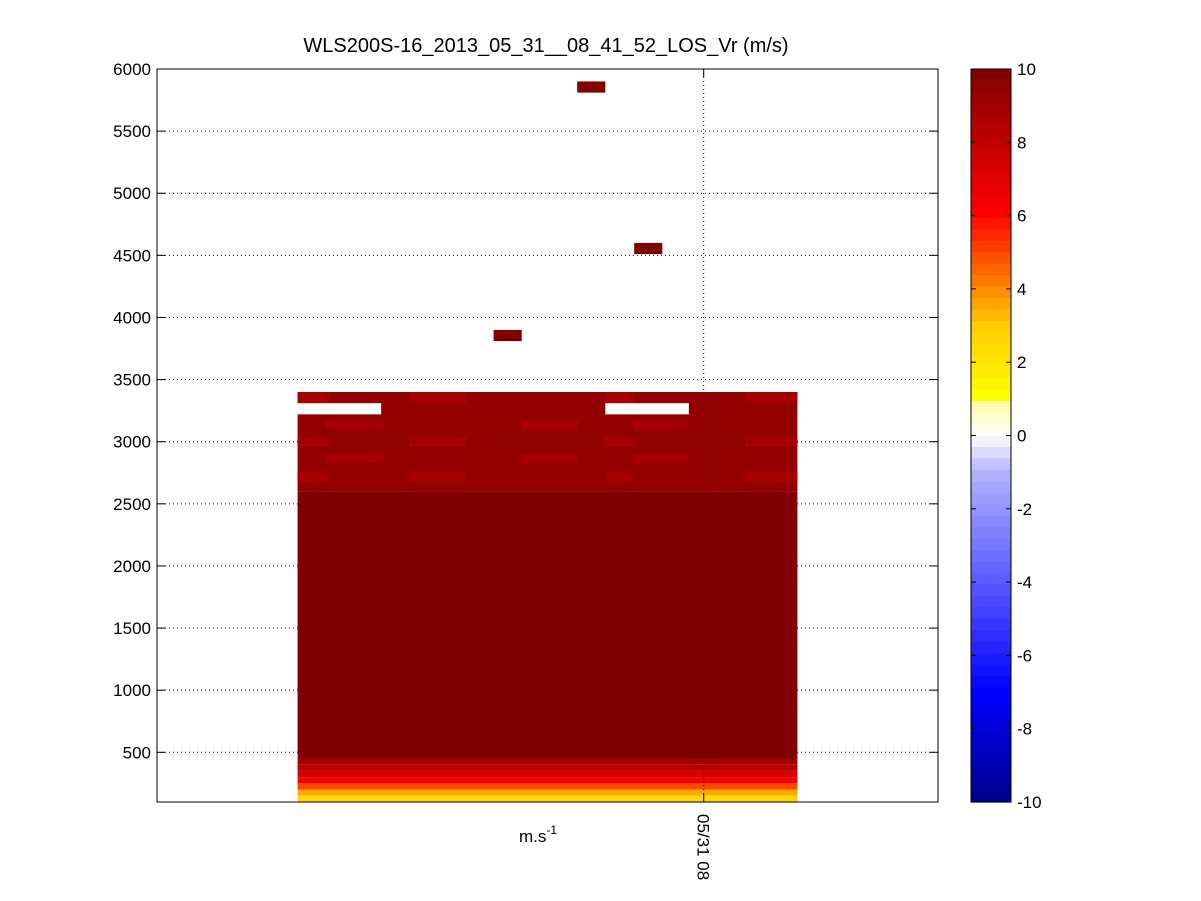  What do you see at coordinates (551, 830) in the screenshot?
I see `x-axis-label-sup: -1` at bounding box center [551, 830].